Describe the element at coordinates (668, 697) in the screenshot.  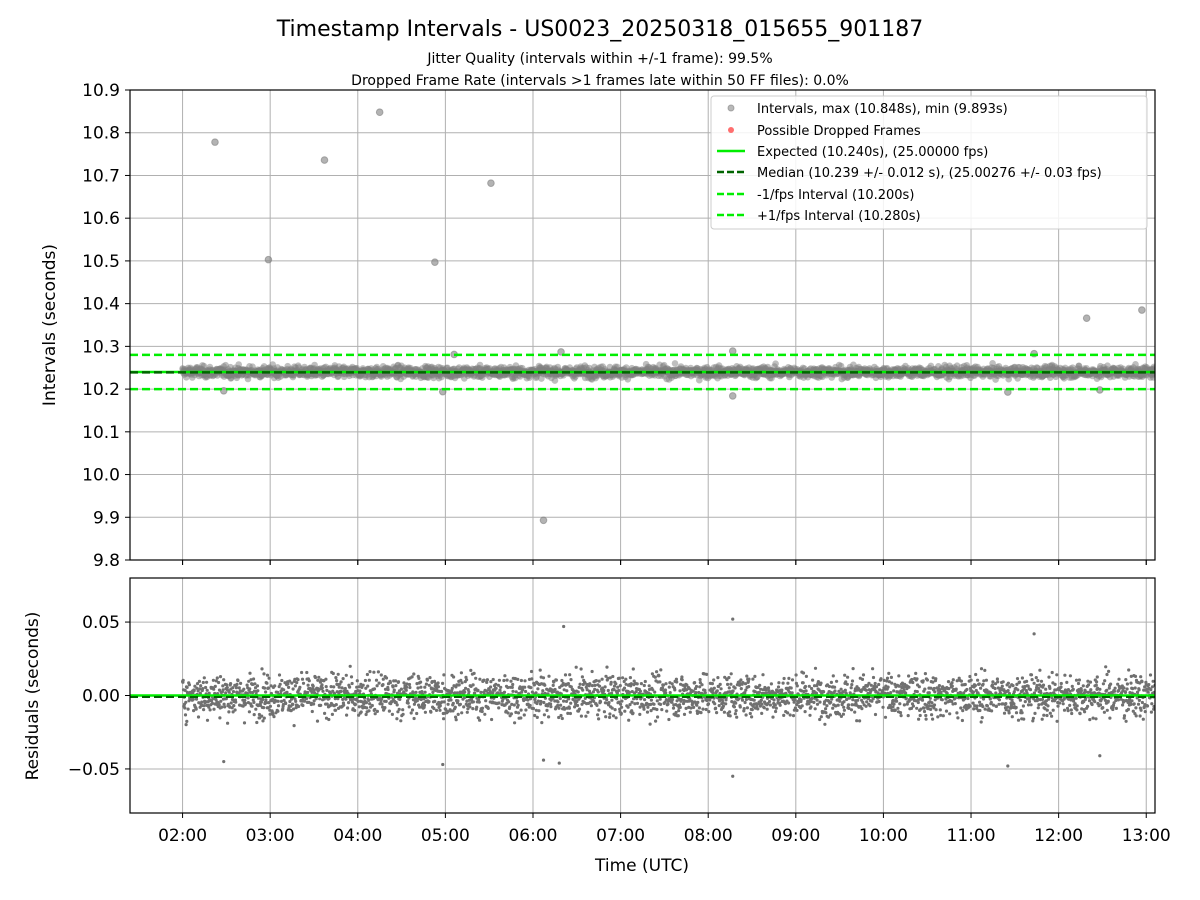
I see `residuals-points` at that location.